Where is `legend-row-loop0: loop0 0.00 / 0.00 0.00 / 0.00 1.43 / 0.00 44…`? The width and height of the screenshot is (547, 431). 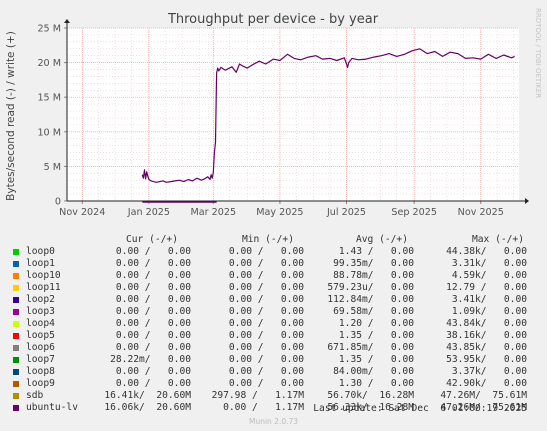
legend-row-loop0: loop0 0.00 / 0.00 0.00 / 0.00 1.43 / 0.00 44… is located at coordinates (273, 252).